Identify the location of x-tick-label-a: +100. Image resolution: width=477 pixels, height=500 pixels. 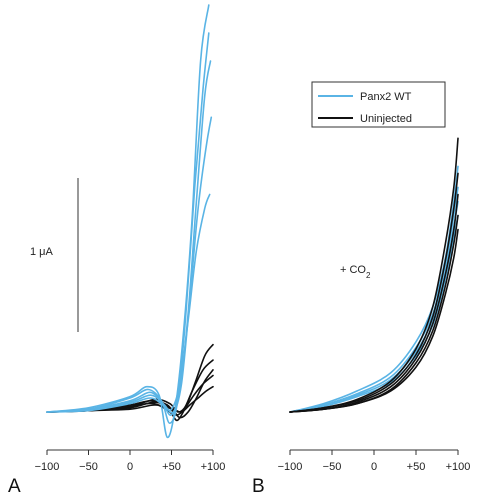
(213, 467).